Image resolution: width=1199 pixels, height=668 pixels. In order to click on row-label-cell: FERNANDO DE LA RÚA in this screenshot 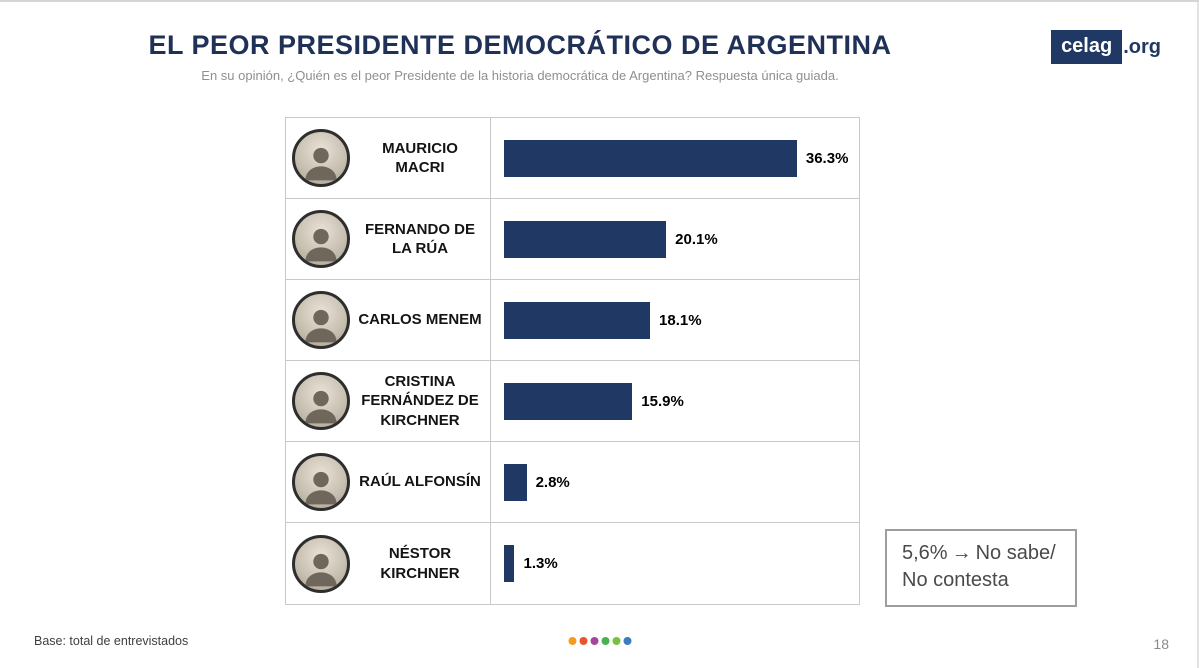, I will do `click(388, 239)`.